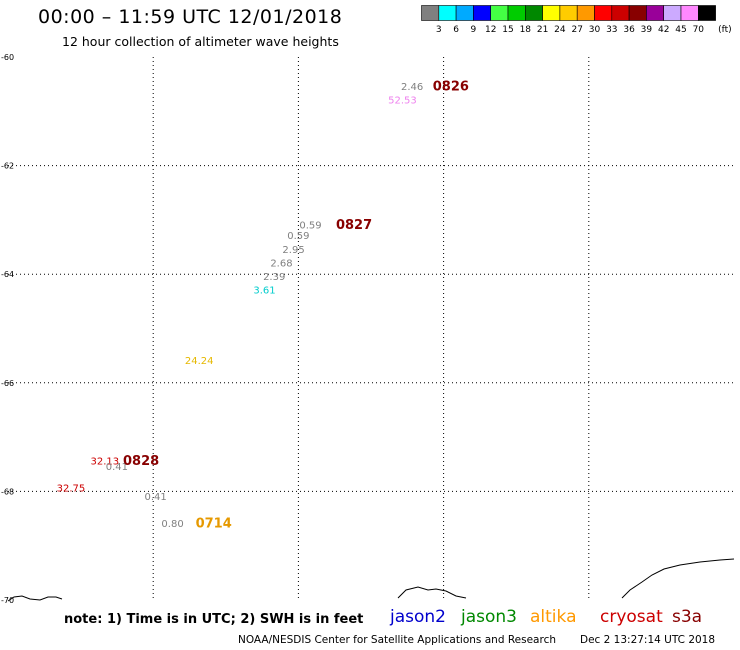 This screenshot has width=740, height=650. What do you see at coordinates (7, 491) in the screenshot?
I see `y-tick-label: -68` at bounding box center [7, 491].